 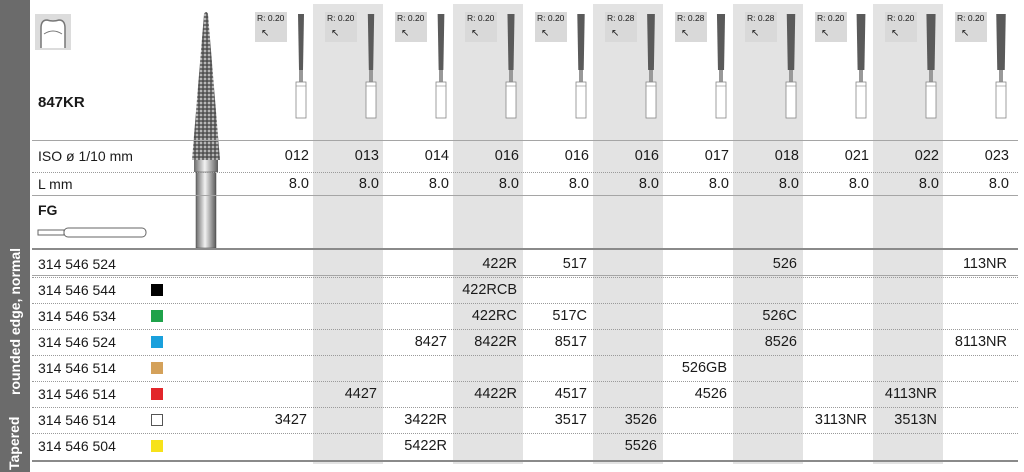 I want to click on article-number: 422RCB, so click(x=489, y=290).